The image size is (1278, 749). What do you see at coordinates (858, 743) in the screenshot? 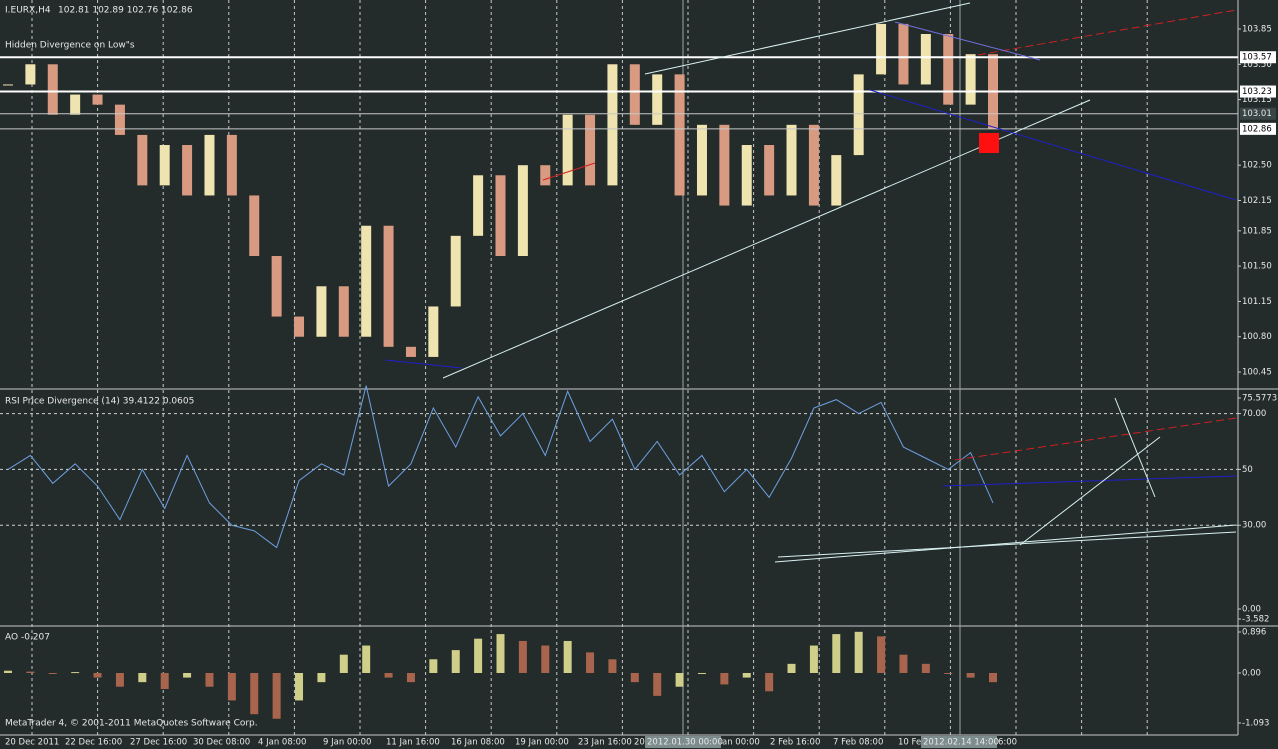
I see `time-label: 7 Feb 08:00` at bounding box center [858, 743].